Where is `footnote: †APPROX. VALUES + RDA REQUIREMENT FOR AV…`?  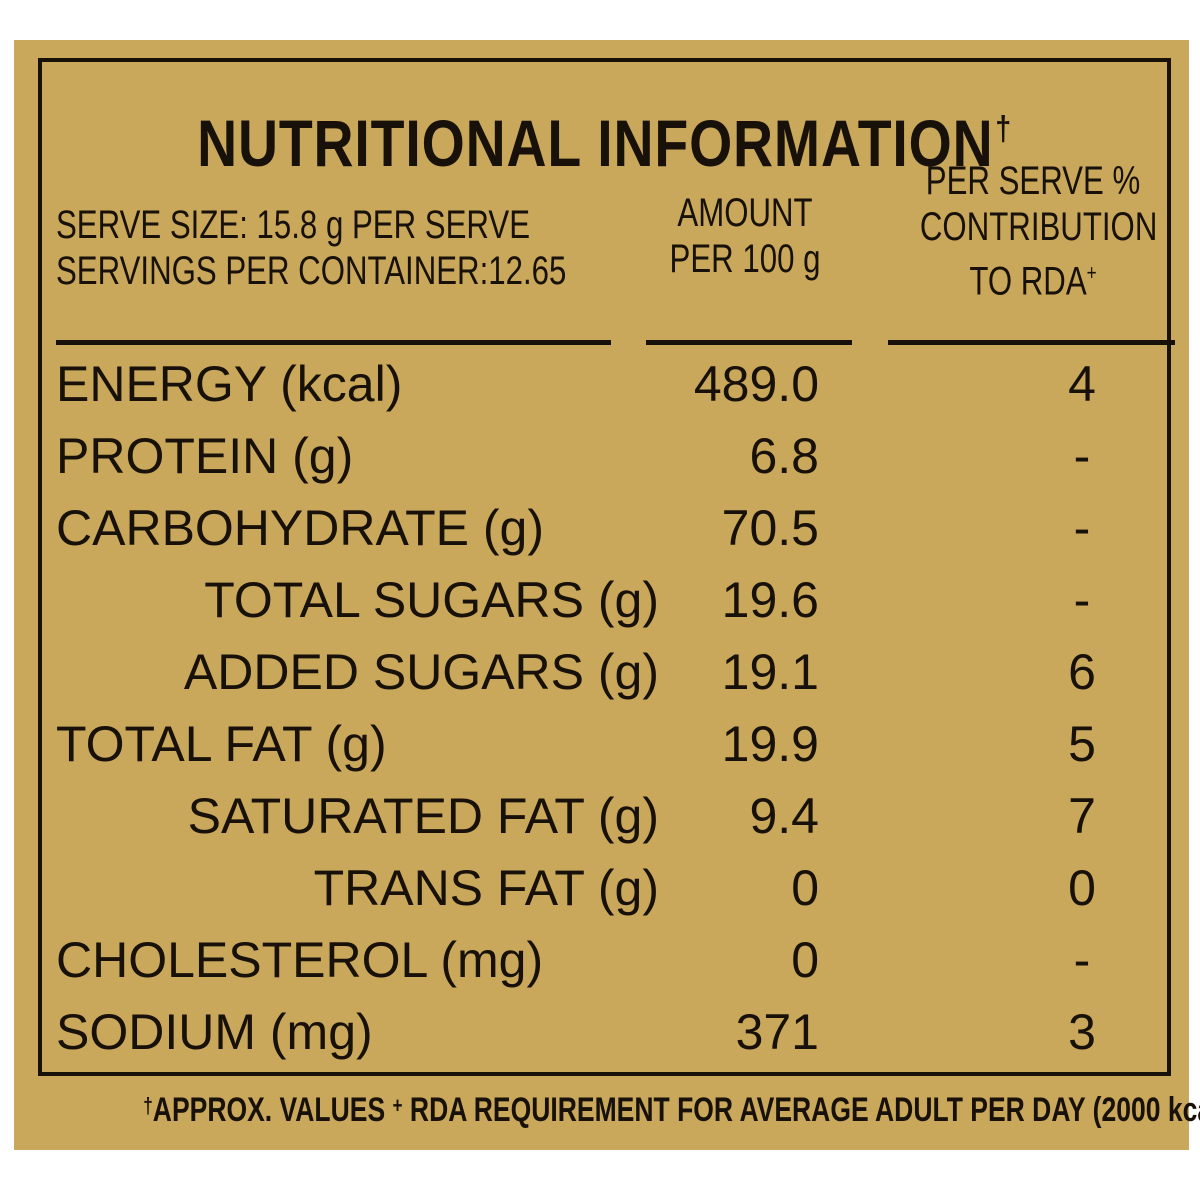 footnote: †APPROX. VALUES + RDA REQUIREMENT FOR AV… is located at coordinates (671, 1108).